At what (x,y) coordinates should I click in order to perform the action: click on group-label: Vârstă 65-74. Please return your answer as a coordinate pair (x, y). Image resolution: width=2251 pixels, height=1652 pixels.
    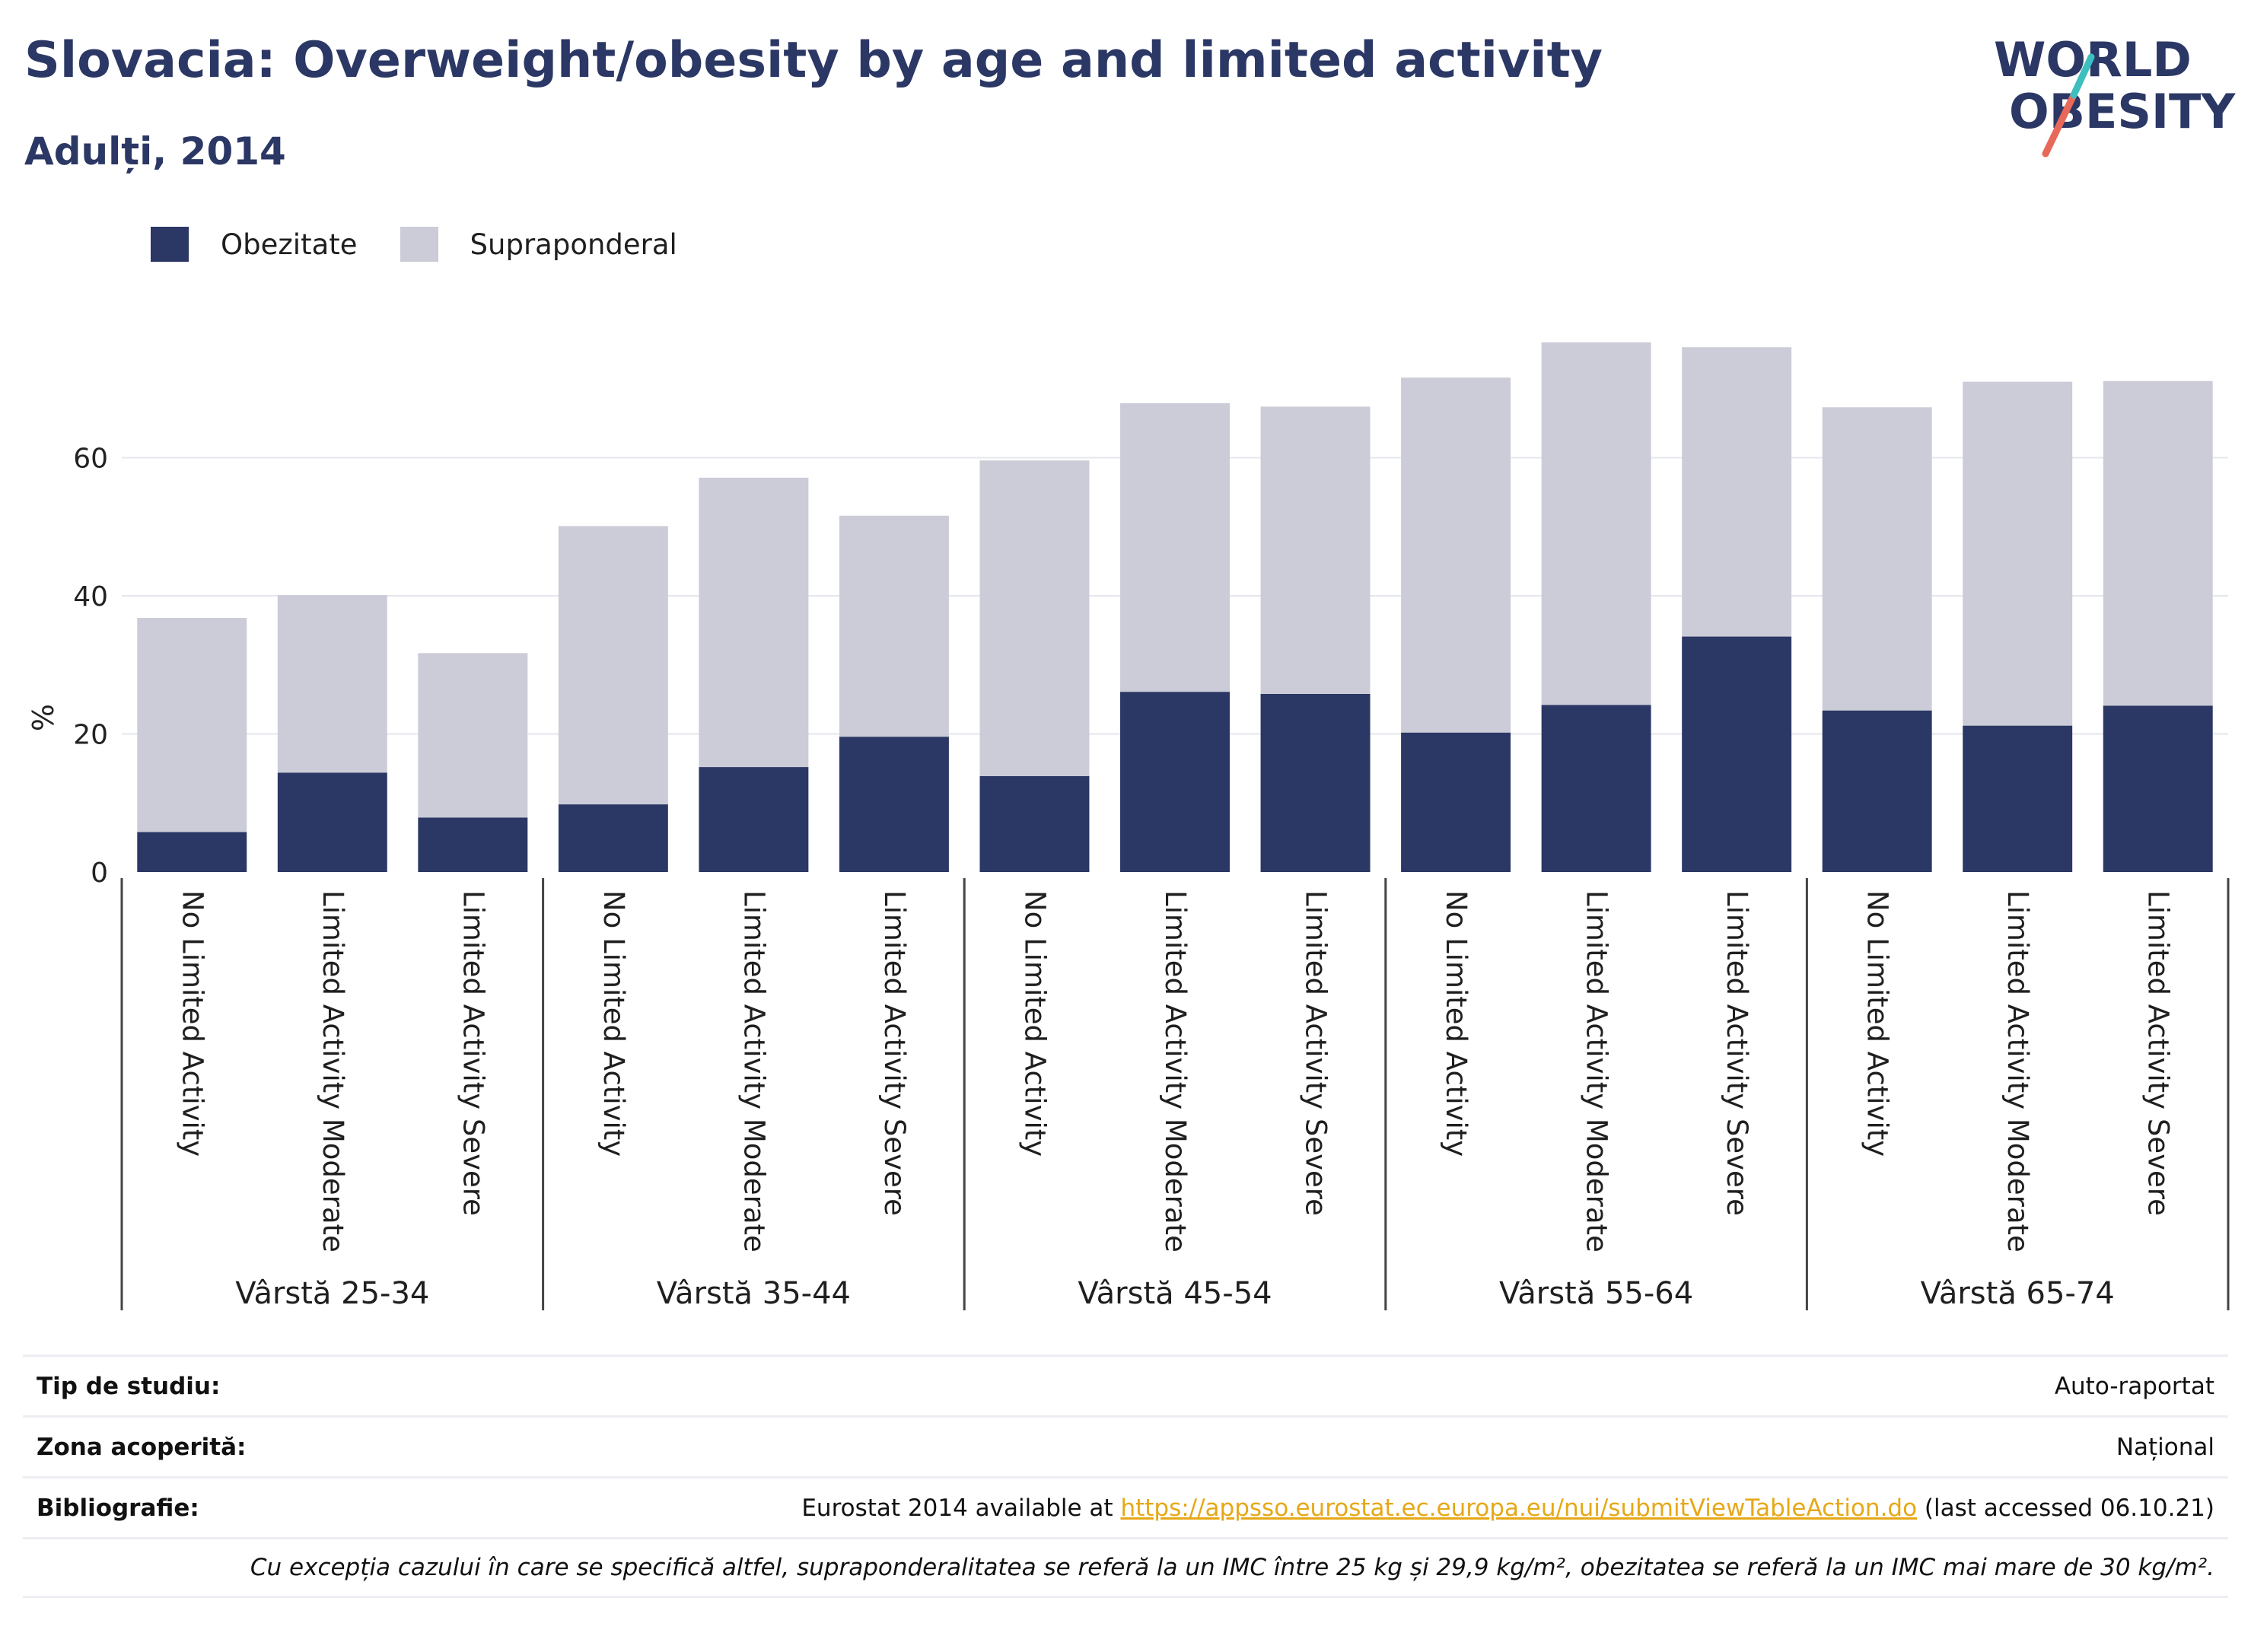
    Looking at the image, I should click on (2018, 1293).